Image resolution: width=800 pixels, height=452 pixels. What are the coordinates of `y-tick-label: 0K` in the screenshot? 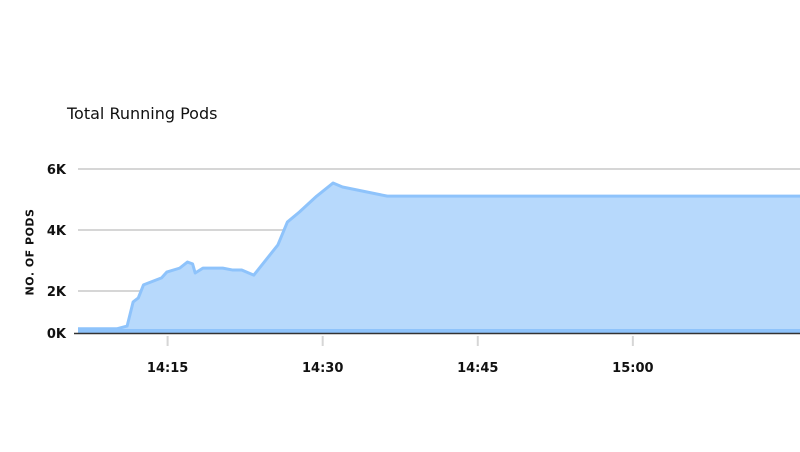 It's located at (57, 334).